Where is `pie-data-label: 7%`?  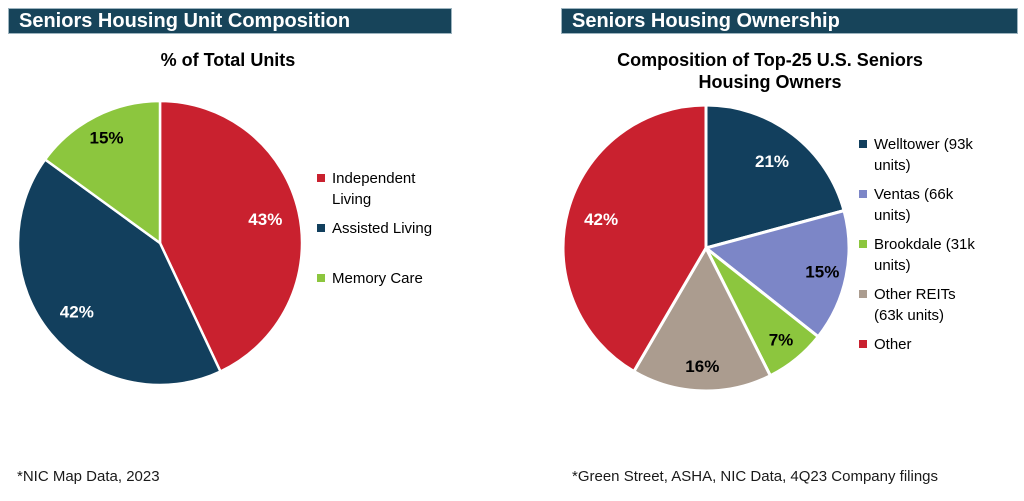 pie-data-label: 7% is located at coordinates (781, 340).